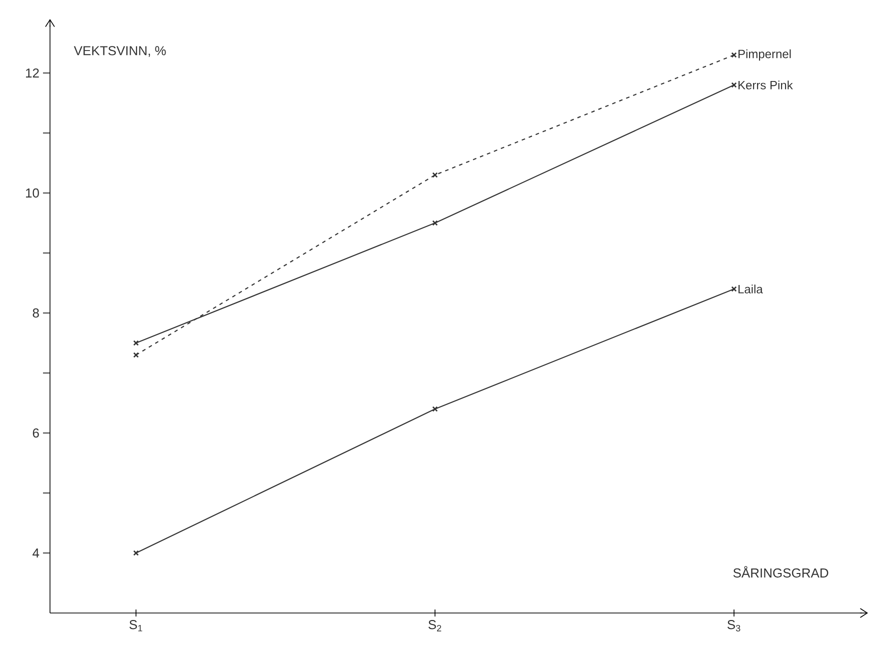 Image resolution: width=875 pixels, height=657 pixels. Describe the element at coordinates (764, 55) in the screenshot. I see `series-label: Pimpernel` at that location.